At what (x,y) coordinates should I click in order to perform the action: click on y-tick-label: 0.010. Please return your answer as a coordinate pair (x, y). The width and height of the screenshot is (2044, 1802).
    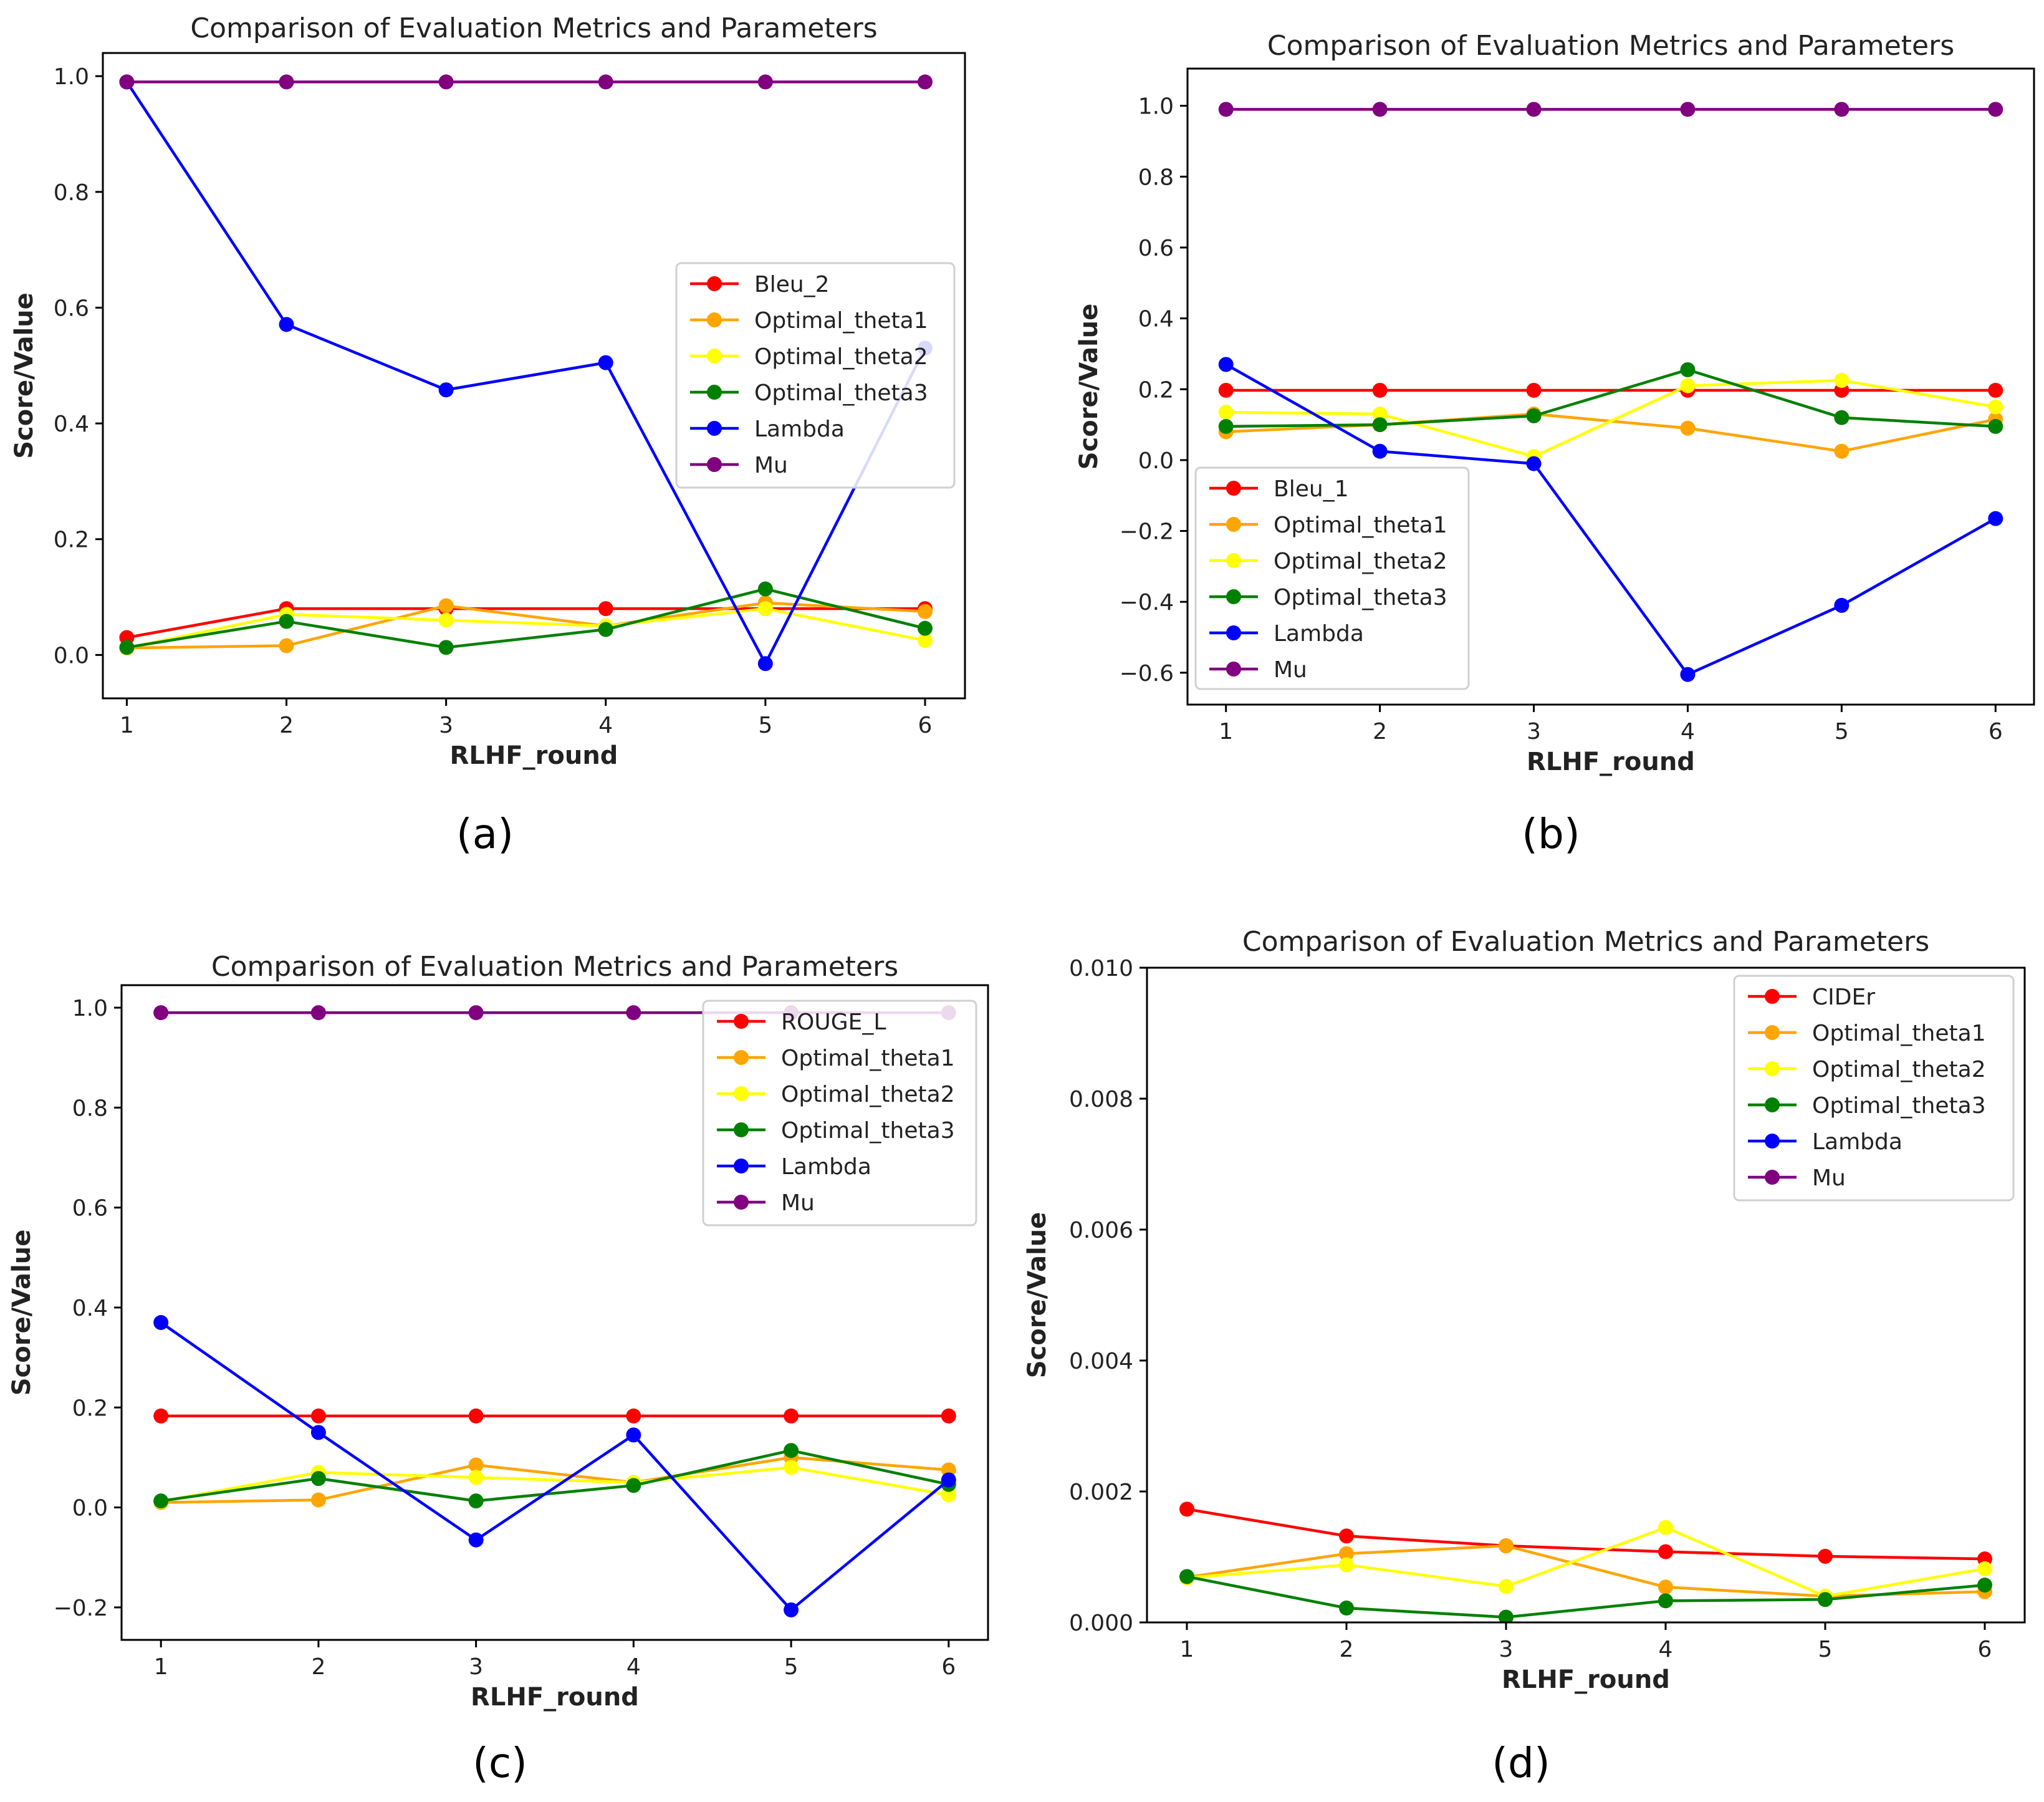
    Looking at the image, I should click on (1101, 968).